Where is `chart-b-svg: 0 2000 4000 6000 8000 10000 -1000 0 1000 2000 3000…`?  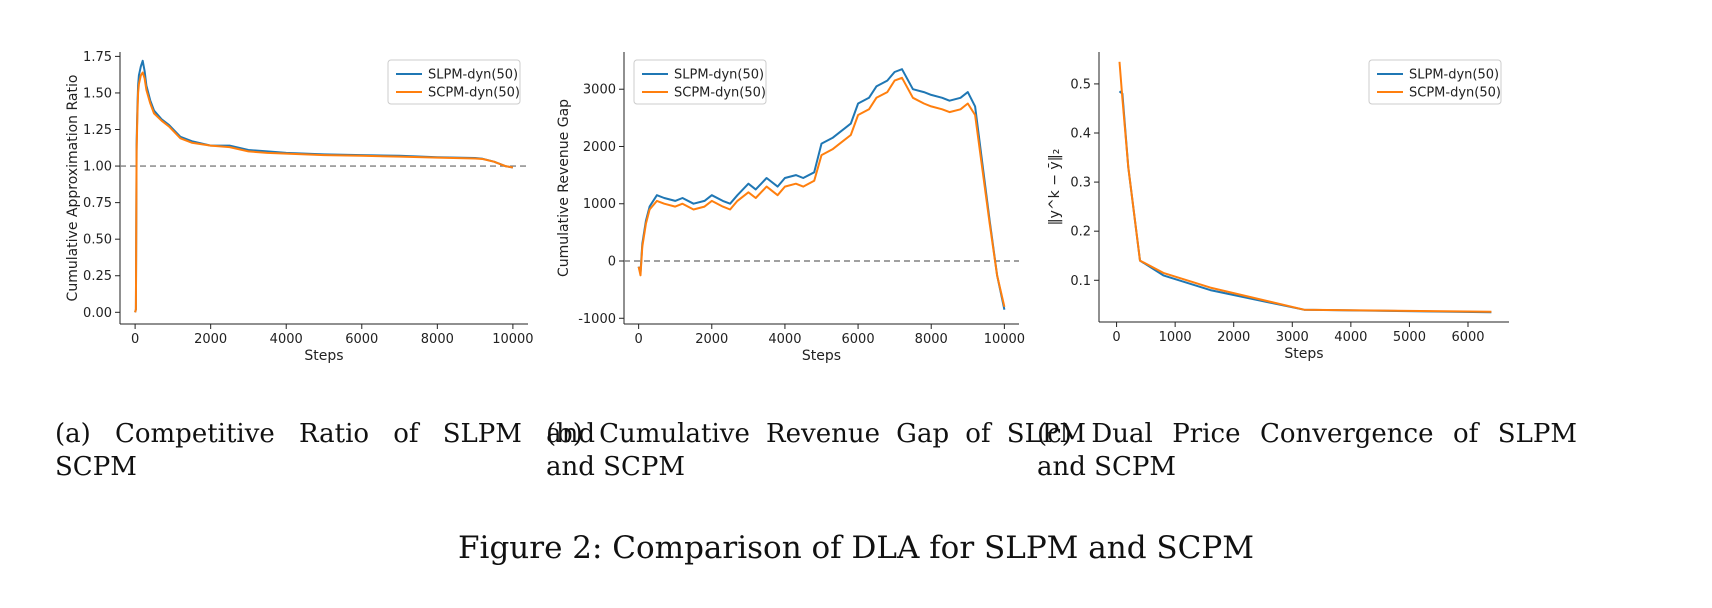
chart-b-svg: 0 2000 4000 6000 8000 10000 -1000 0 1000 2000 3000… is located at coordinates (790, 208).